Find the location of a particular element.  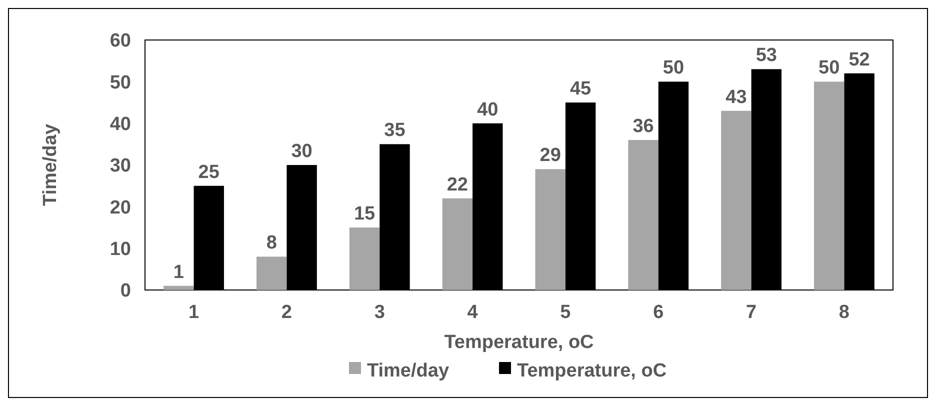

x-tick-label: 3 is located at coordinates (379, 312).